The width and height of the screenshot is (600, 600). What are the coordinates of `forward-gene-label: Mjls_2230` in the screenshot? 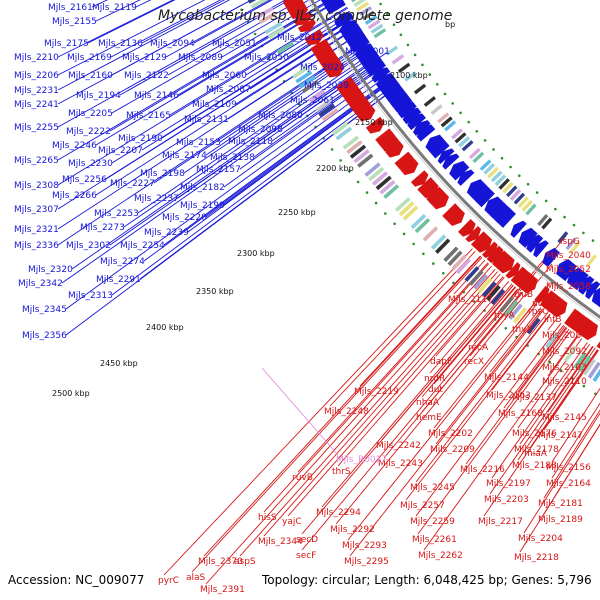 It's located at (90, 164).